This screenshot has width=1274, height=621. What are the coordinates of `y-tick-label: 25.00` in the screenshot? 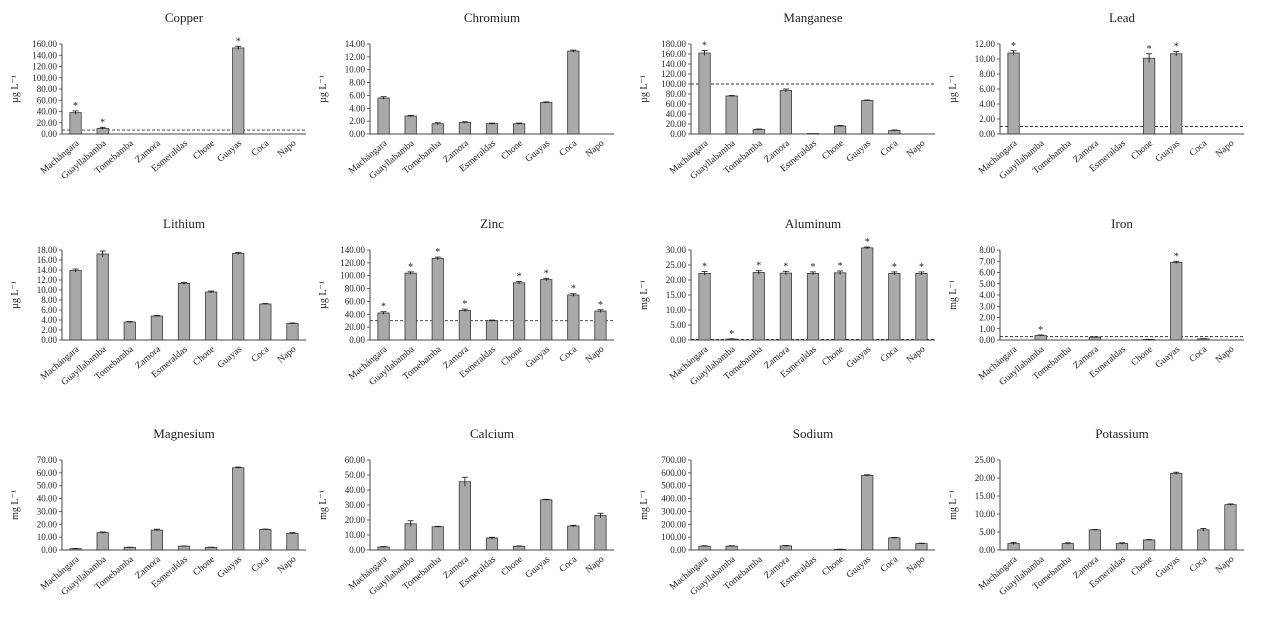 It's located at (985, 460).